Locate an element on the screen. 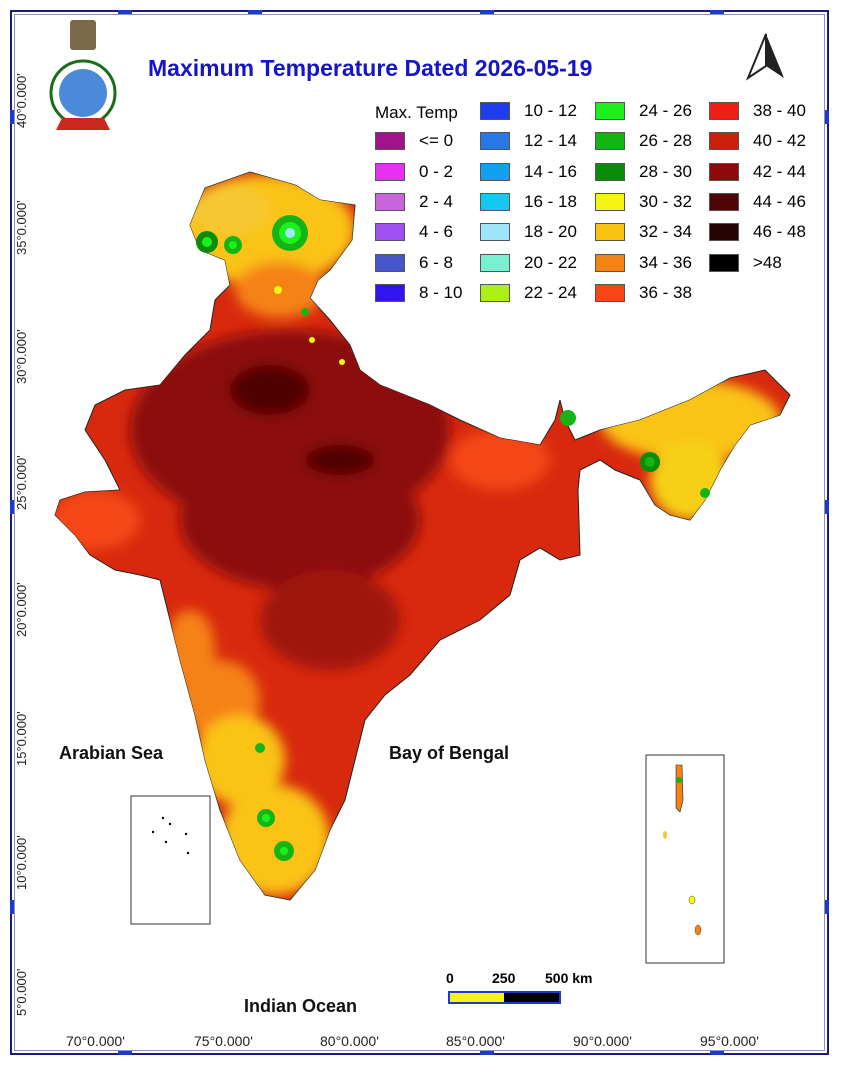 The width and height of the screenshot is (841, 1068). legend-label: 36 - 38 is located at coordinates (665, 292).